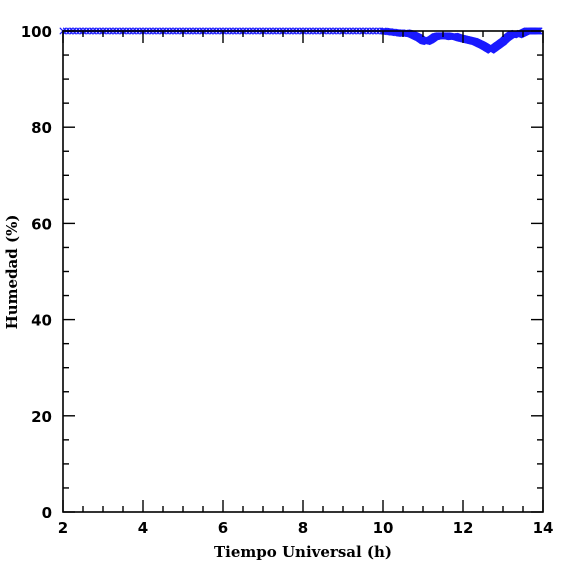 The height and width of the screenshot is (574, 574). I want to click on y-tick-label: 0, so click(47, 513).